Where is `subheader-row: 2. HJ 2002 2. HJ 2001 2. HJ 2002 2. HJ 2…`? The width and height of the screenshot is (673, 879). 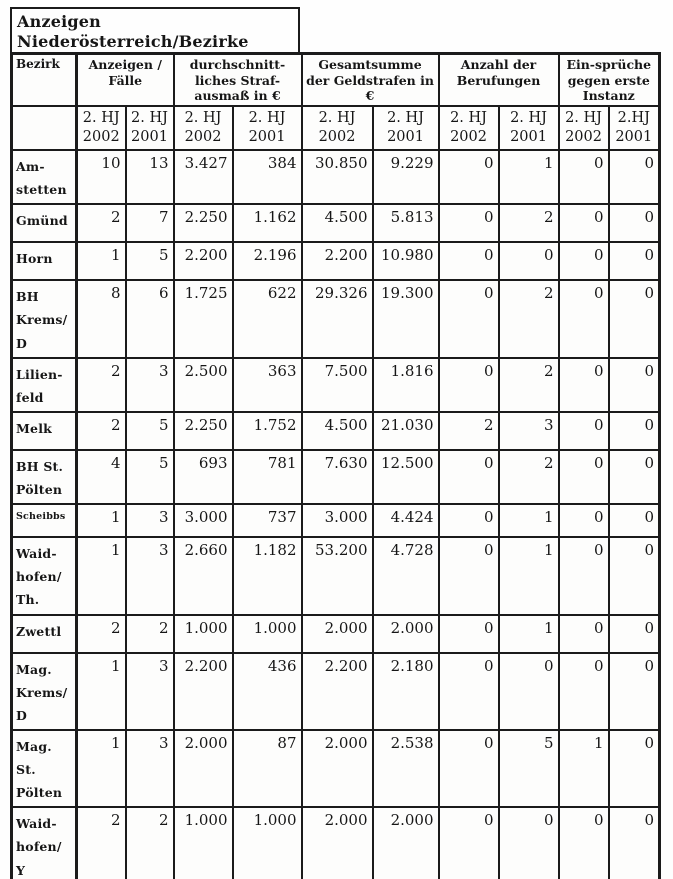
subheader-row: 2. HJ 2002 2. HJ 2001 2. HJ 2002 2. HJ 2… is located at coordinates (335, 128).